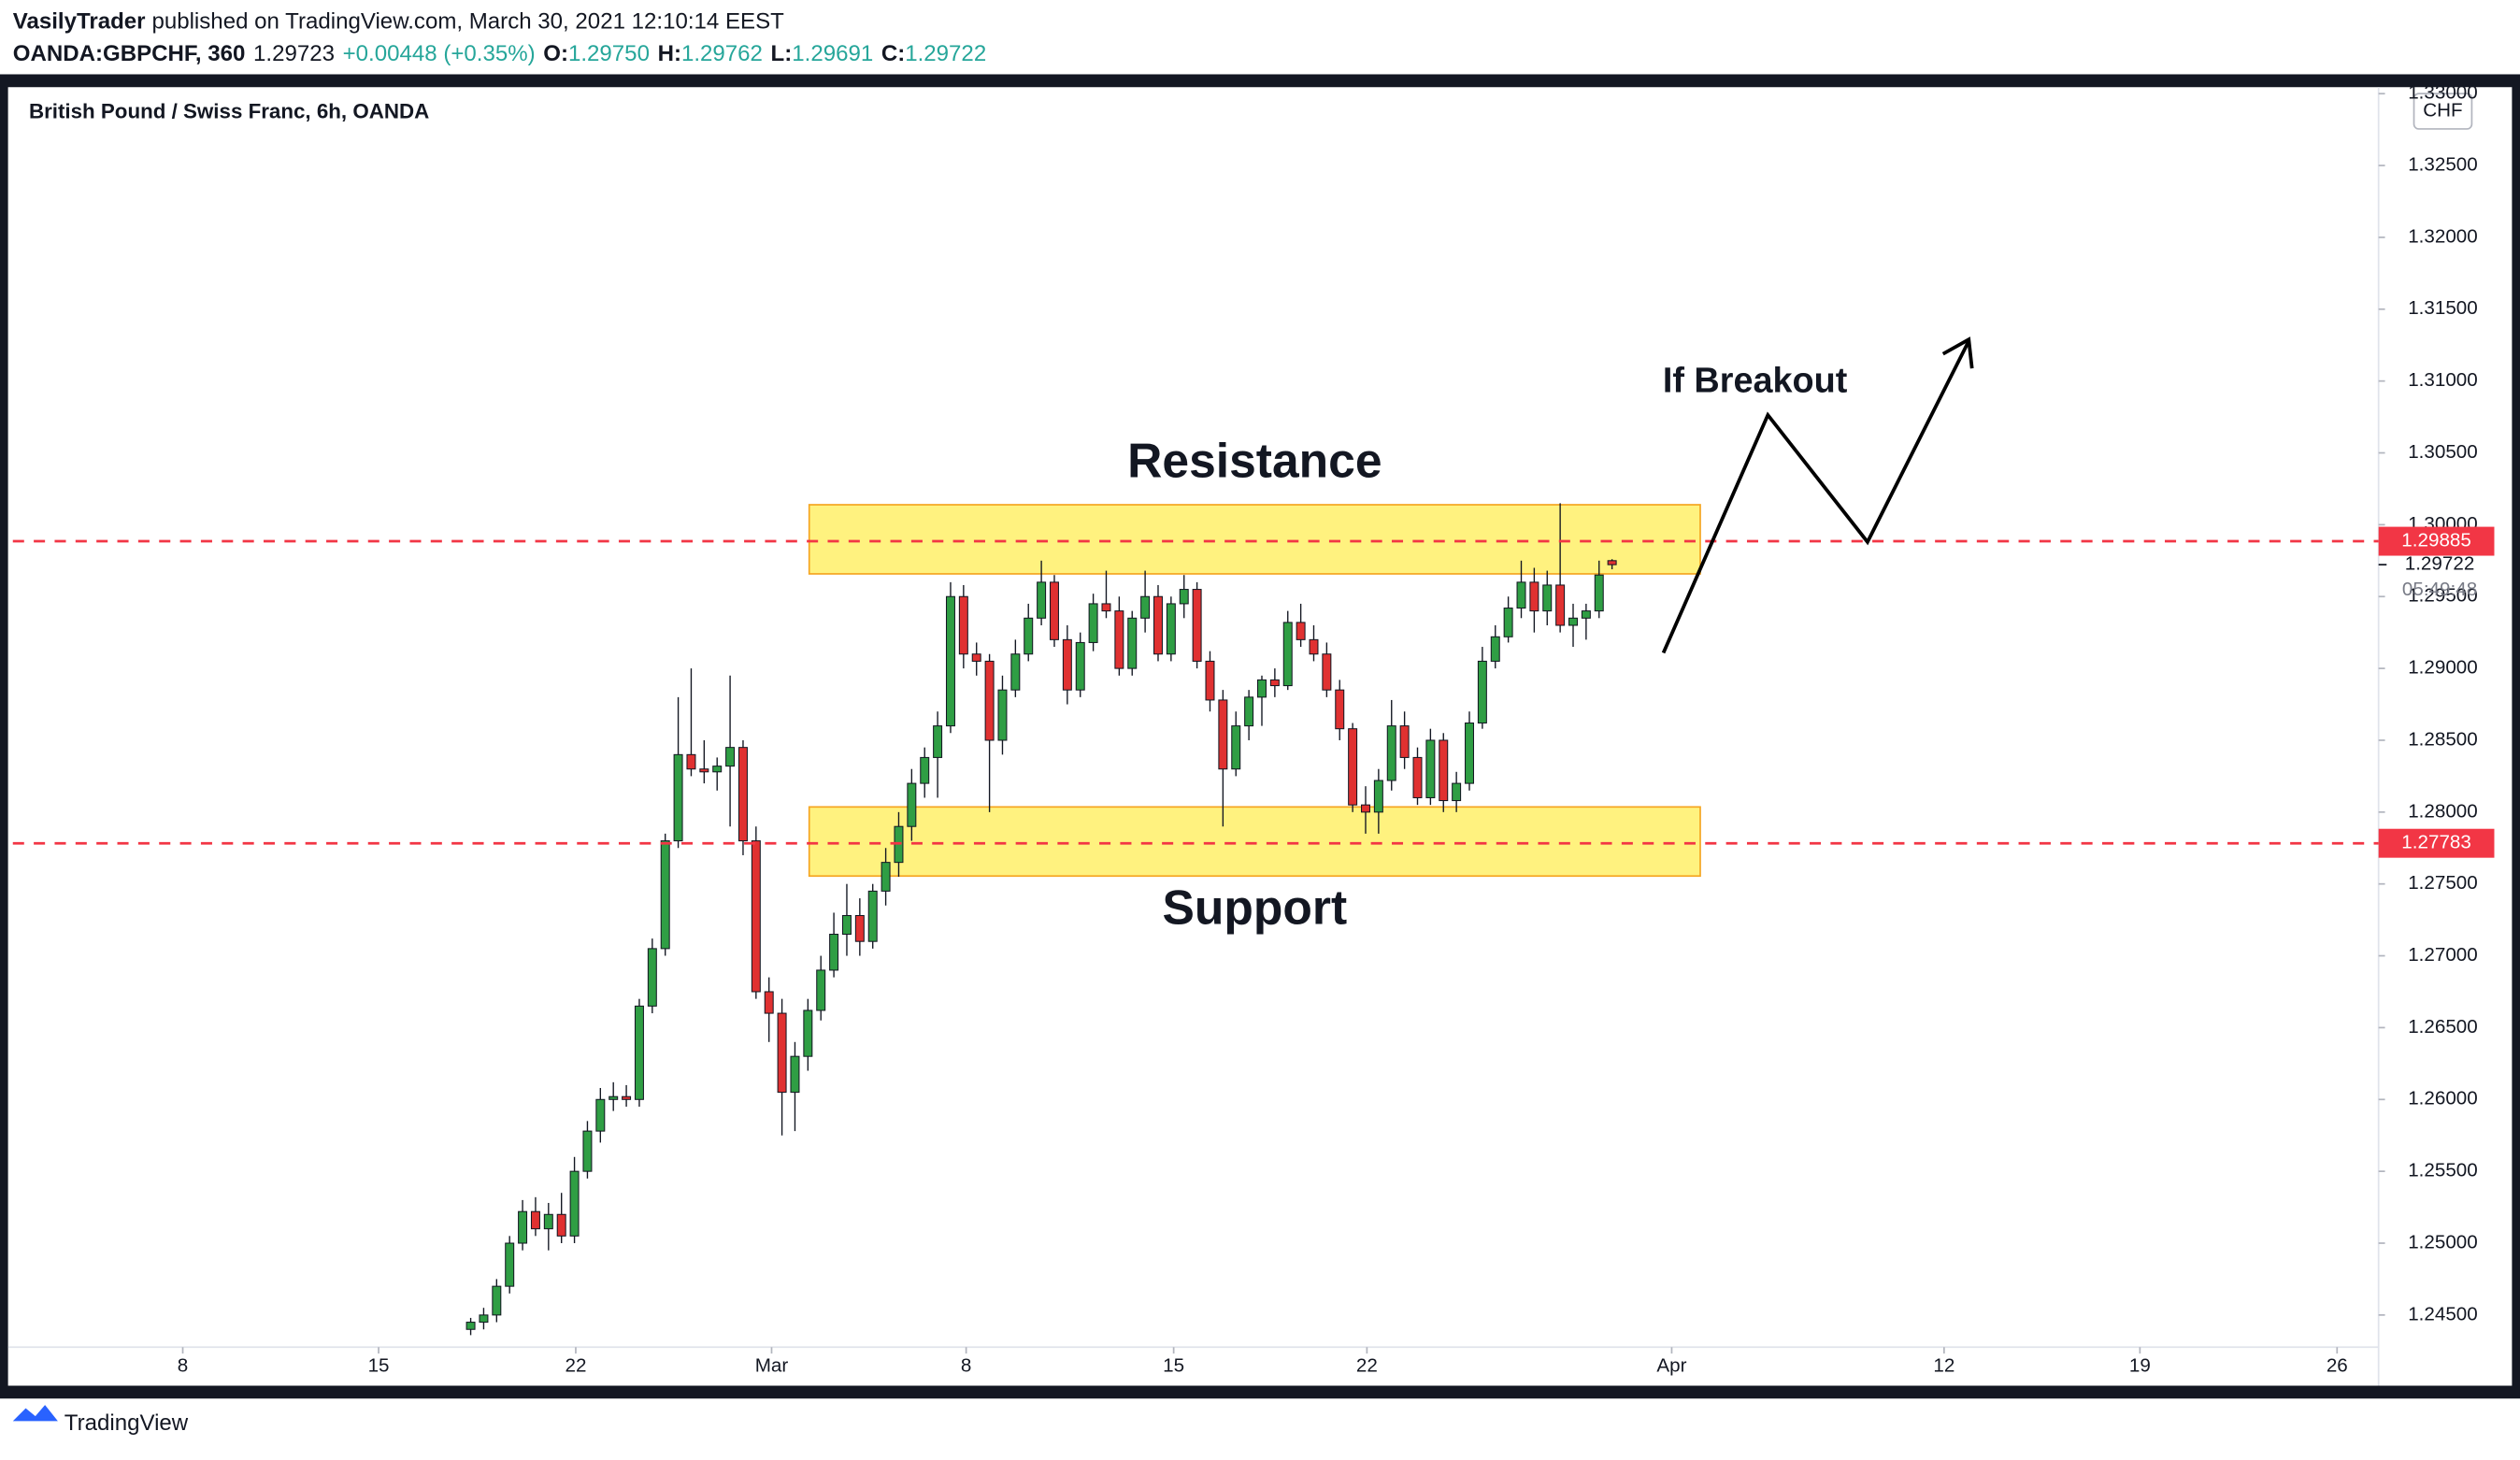 Image resolution: width=2520 pixels, height=1460 pixels. What do you see at coordinates (2443, 1314) in the screenshot?
I see `y-tick-label: 1.24500` at bounding box center [2443, 1314].